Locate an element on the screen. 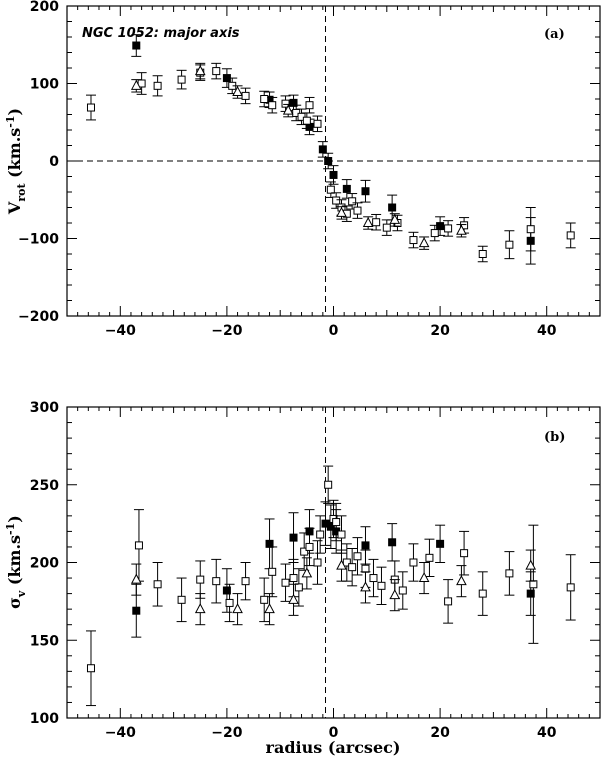 The image size is (601, 762). y-label-b-unit: (km.s is located at coordinates (14, 563).